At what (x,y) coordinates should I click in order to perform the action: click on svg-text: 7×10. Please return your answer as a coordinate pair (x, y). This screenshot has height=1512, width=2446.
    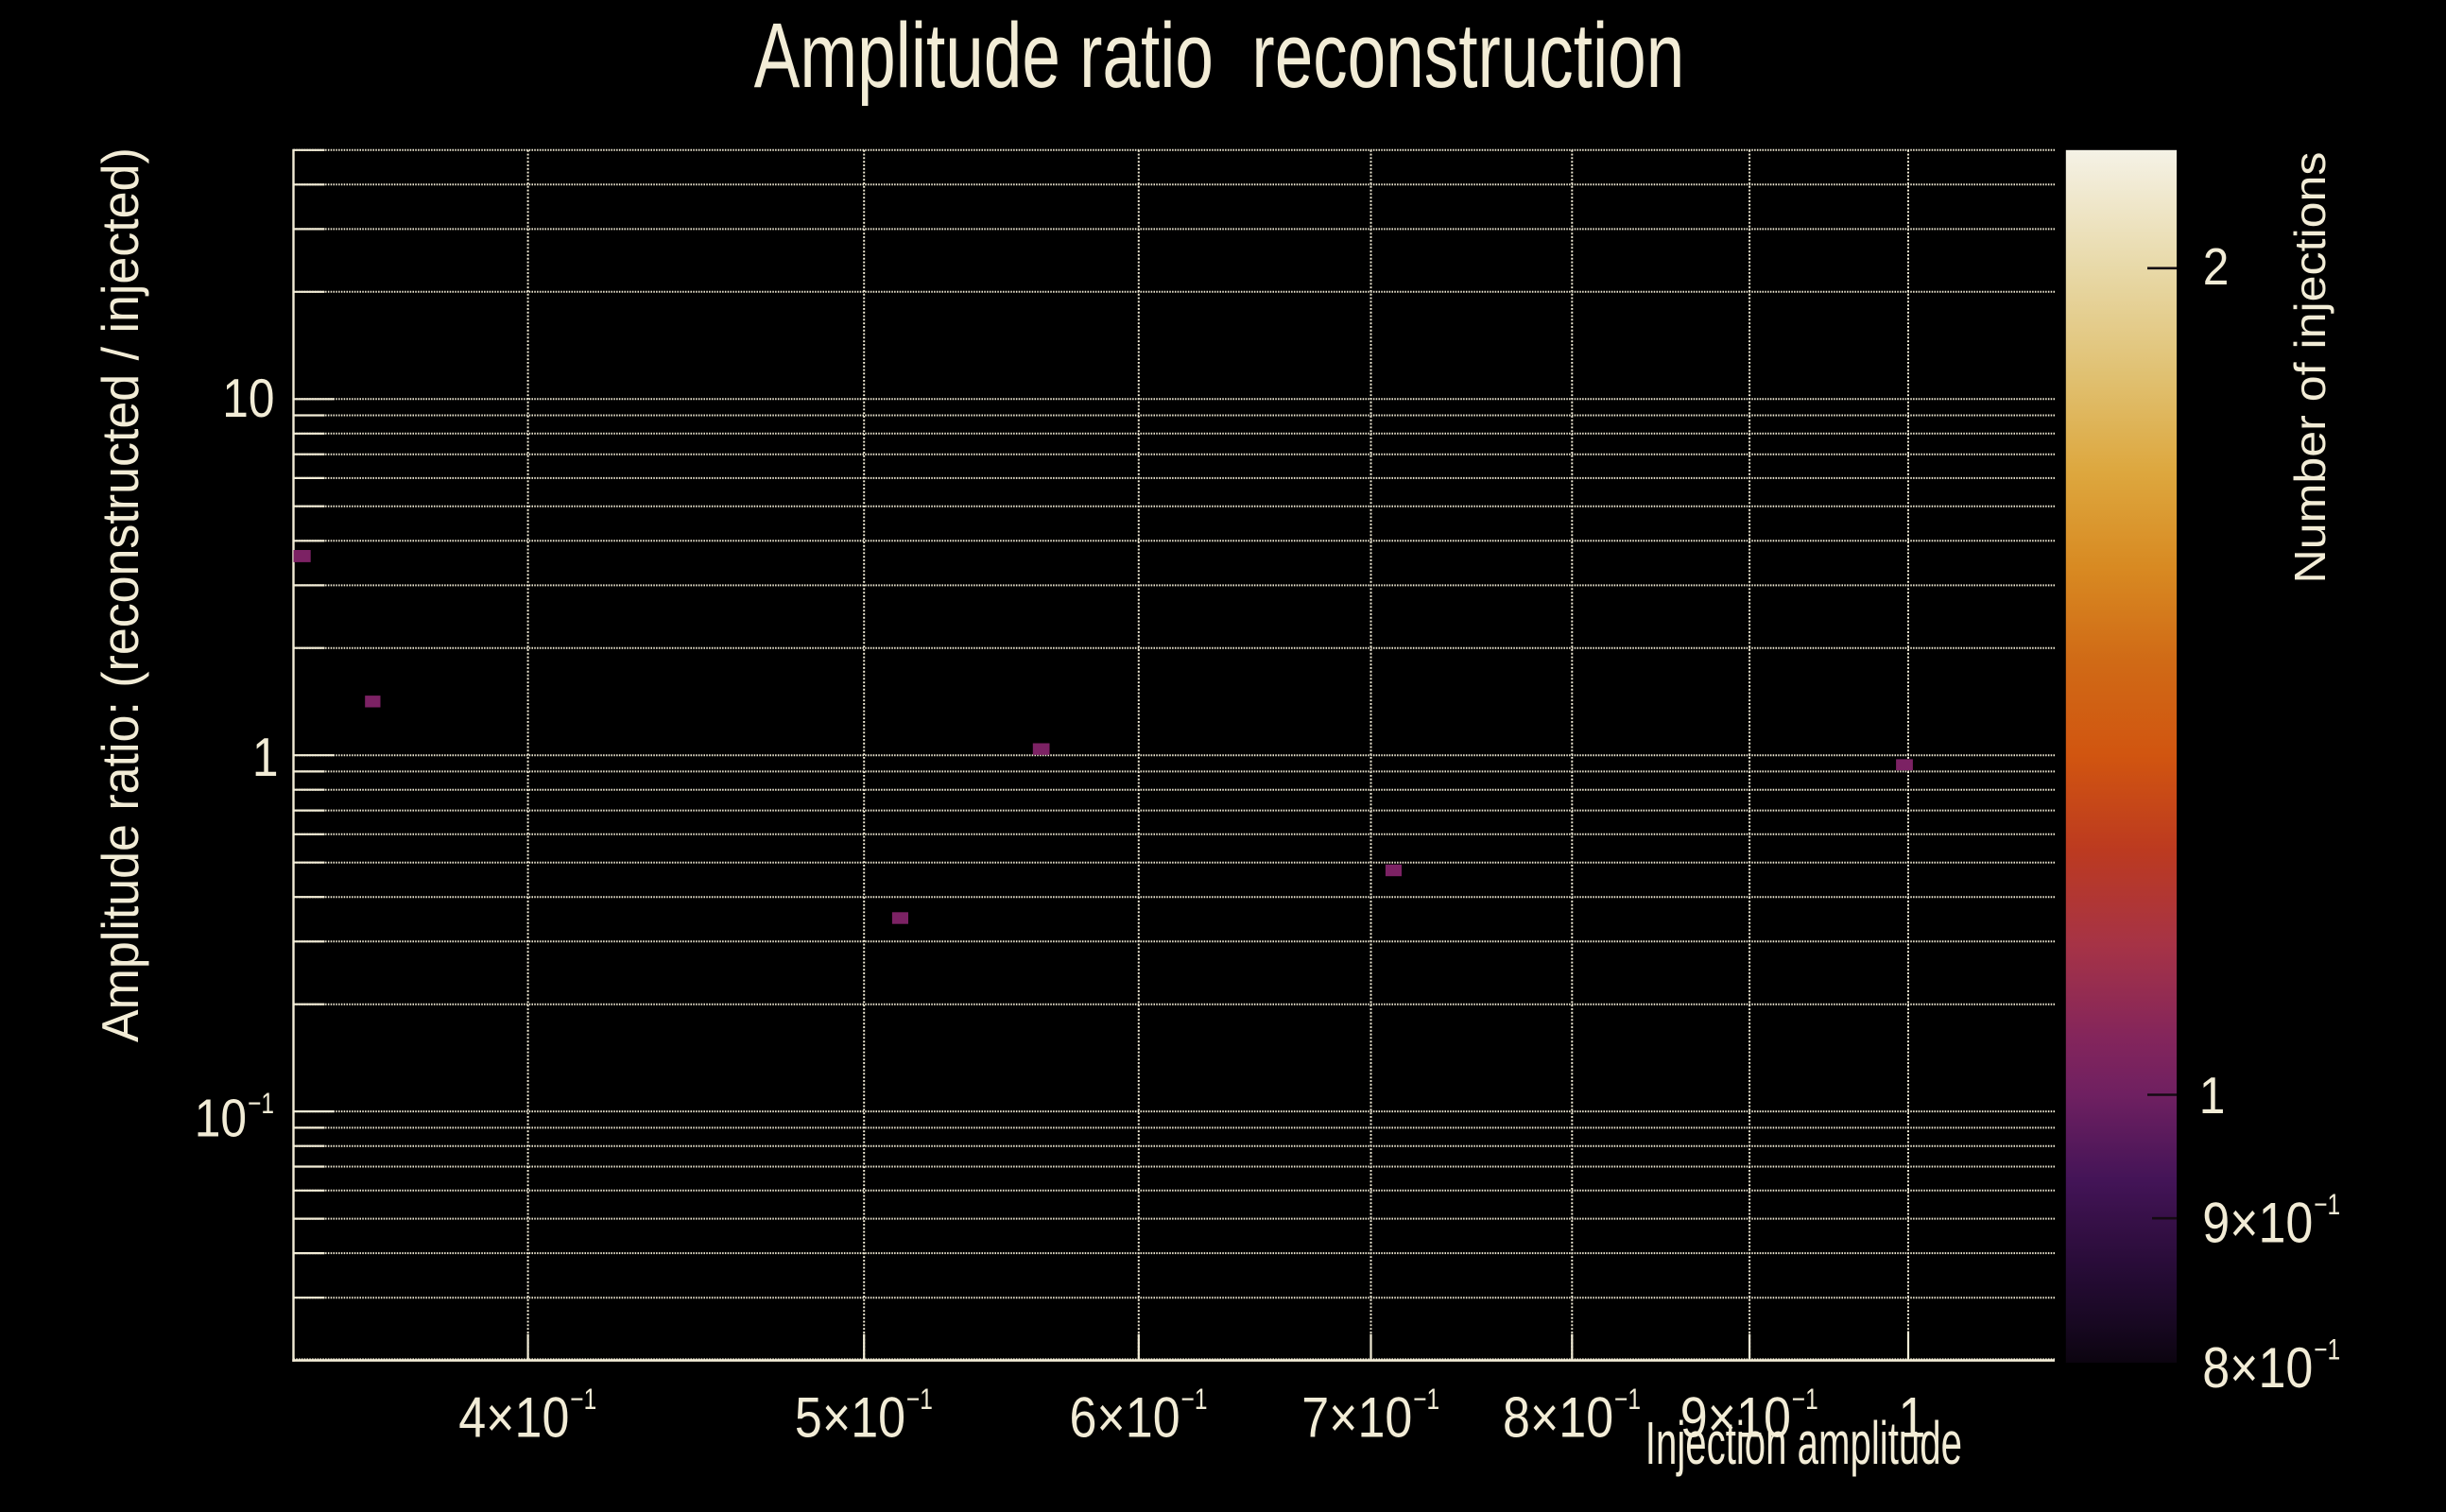
    Looking at the image, I should click on (1356, 1417).